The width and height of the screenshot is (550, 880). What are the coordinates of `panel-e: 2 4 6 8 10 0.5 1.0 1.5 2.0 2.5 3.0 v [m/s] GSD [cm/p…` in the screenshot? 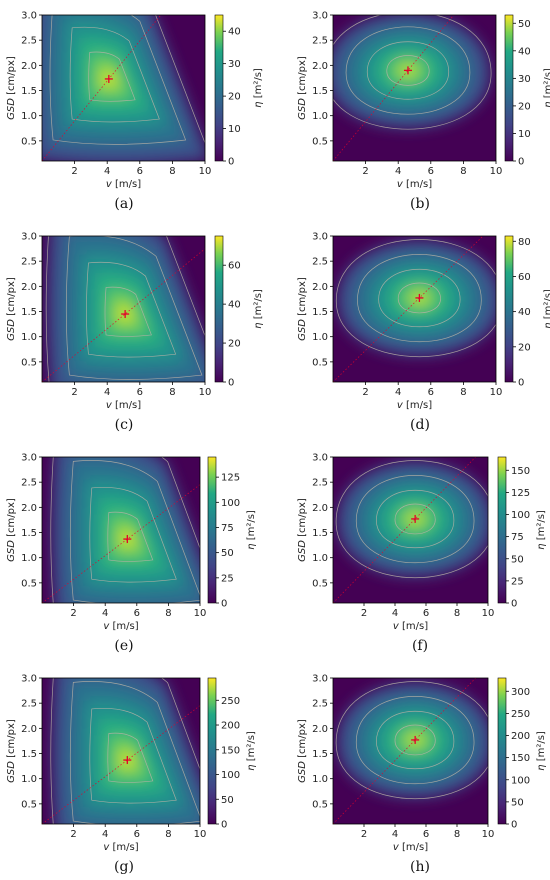 It's located at (131, 554).